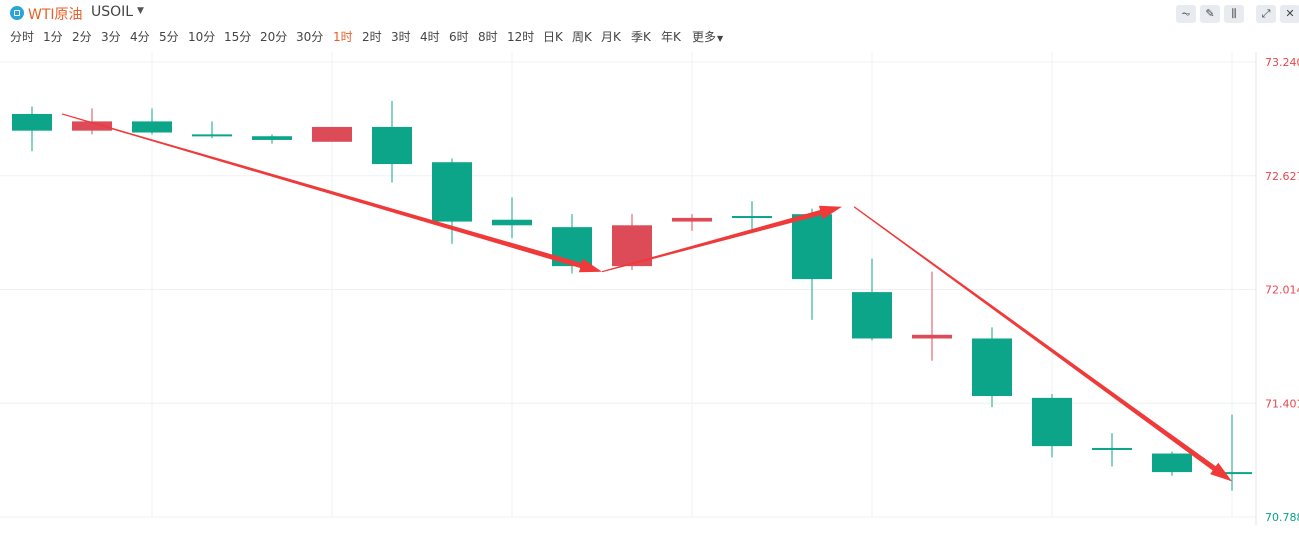  I want to click on symbol-logo-icon, so click(17, 13).